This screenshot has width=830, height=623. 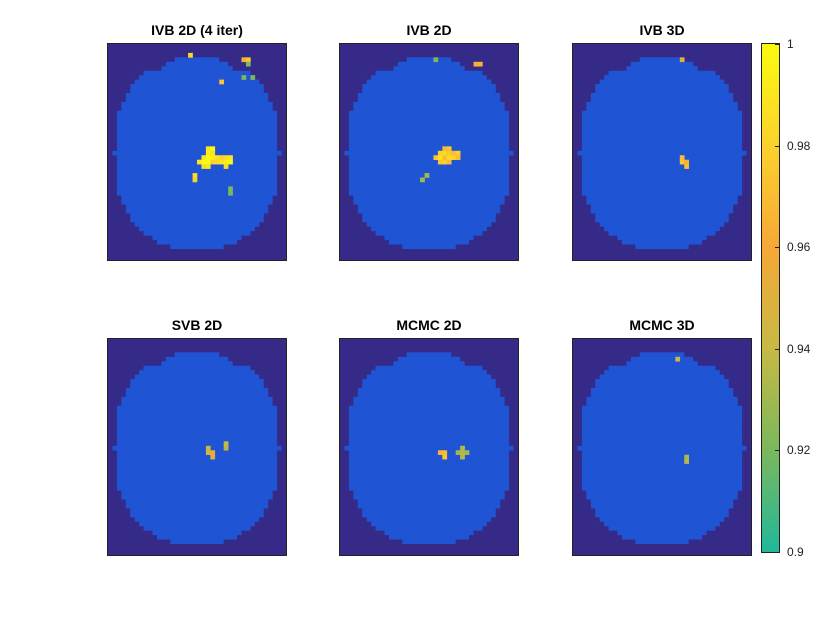 What do you see at coordinates (429, 325) in the screenshot?
I see `panel-title: MCMC 2D` at bounding box center [429, 325].